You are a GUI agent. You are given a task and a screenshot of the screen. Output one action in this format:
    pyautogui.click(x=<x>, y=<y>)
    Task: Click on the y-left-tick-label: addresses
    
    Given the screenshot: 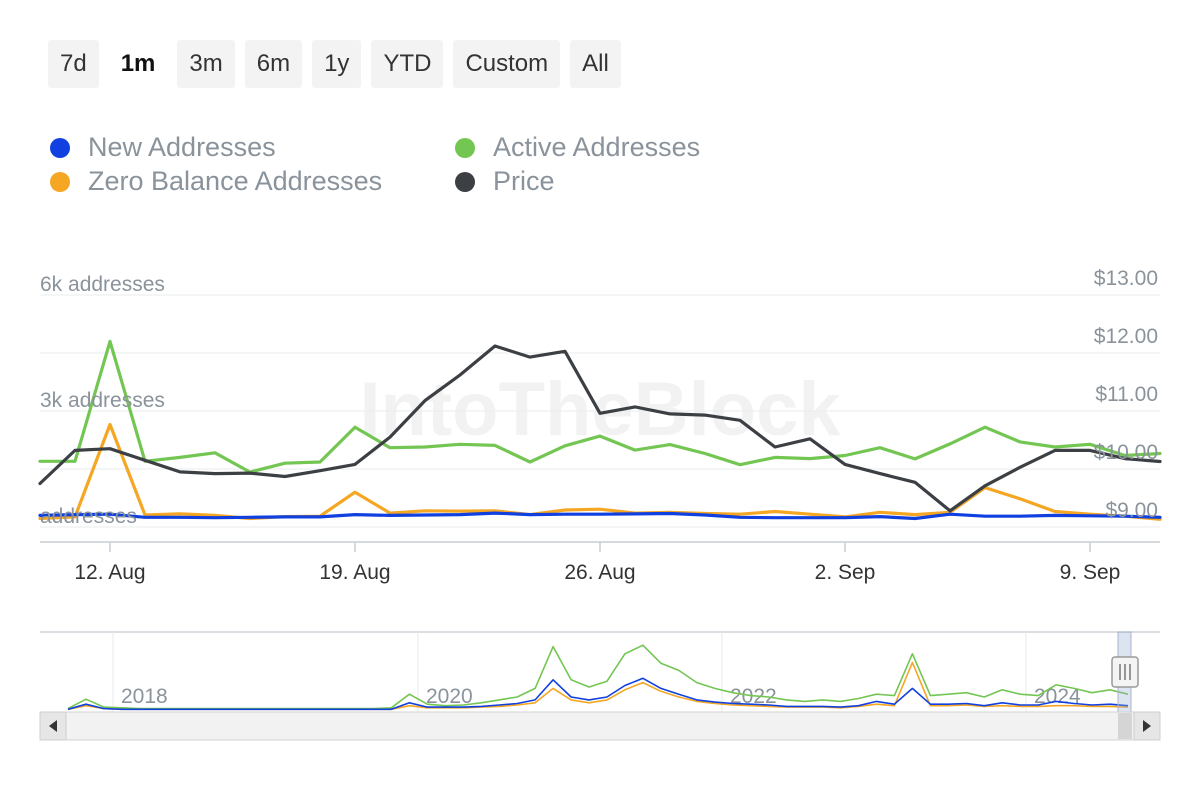 What is the action you would take?
    pyautogui.click(x=88, y=516)
    